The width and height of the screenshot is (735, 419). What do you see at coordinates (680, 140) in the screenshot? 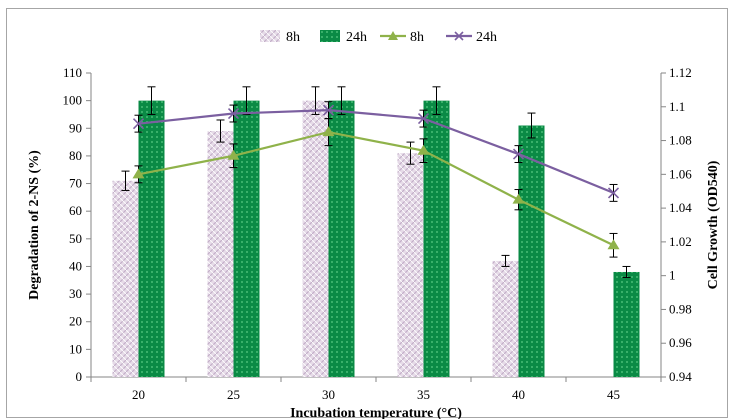
I see `y-right-tick-label: 1.08` at bounding box center [680, 140].